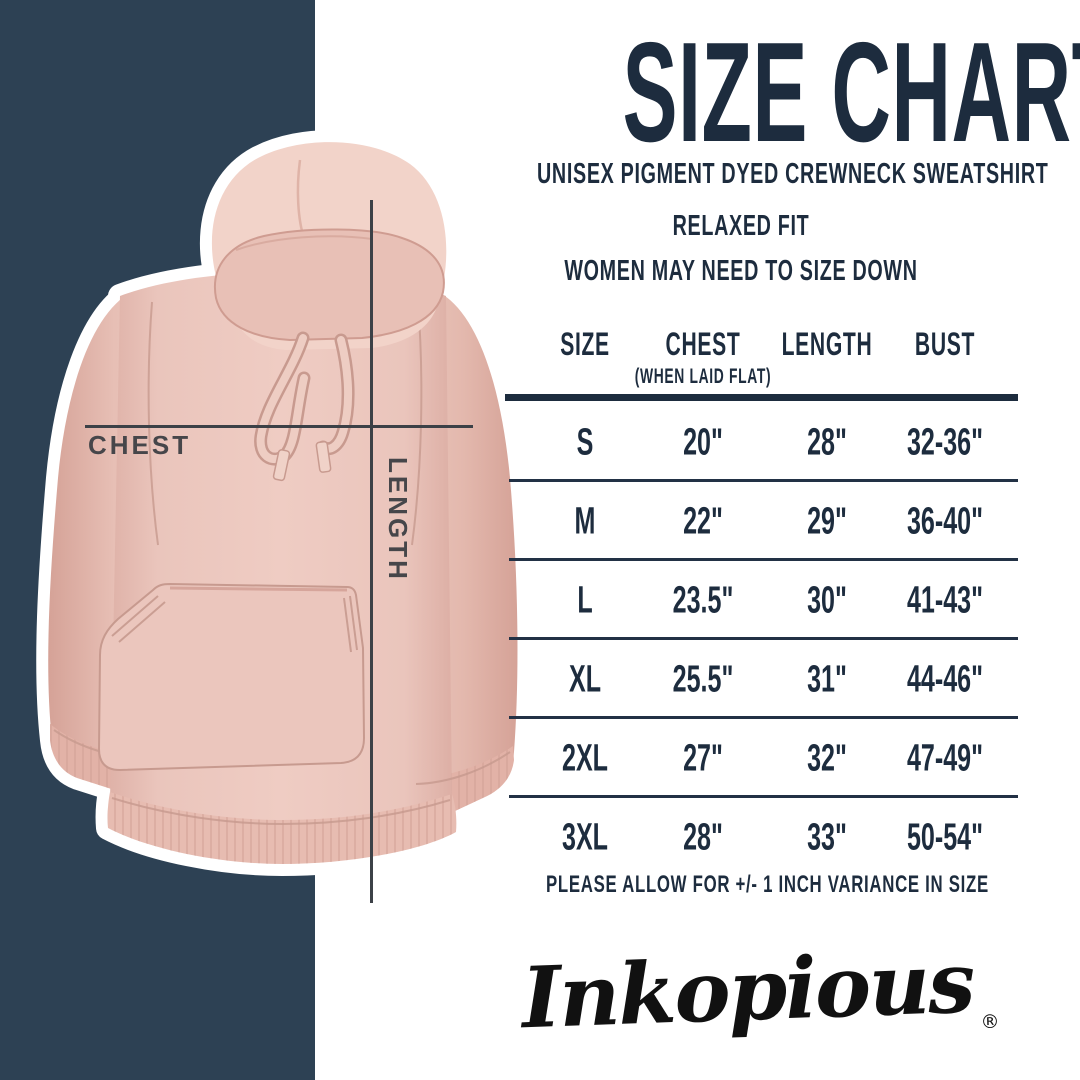 Image resolution: width=1080 pixels, height=1080 pixels. I want to click on cell-chest: 25.5", so click(703, 679).